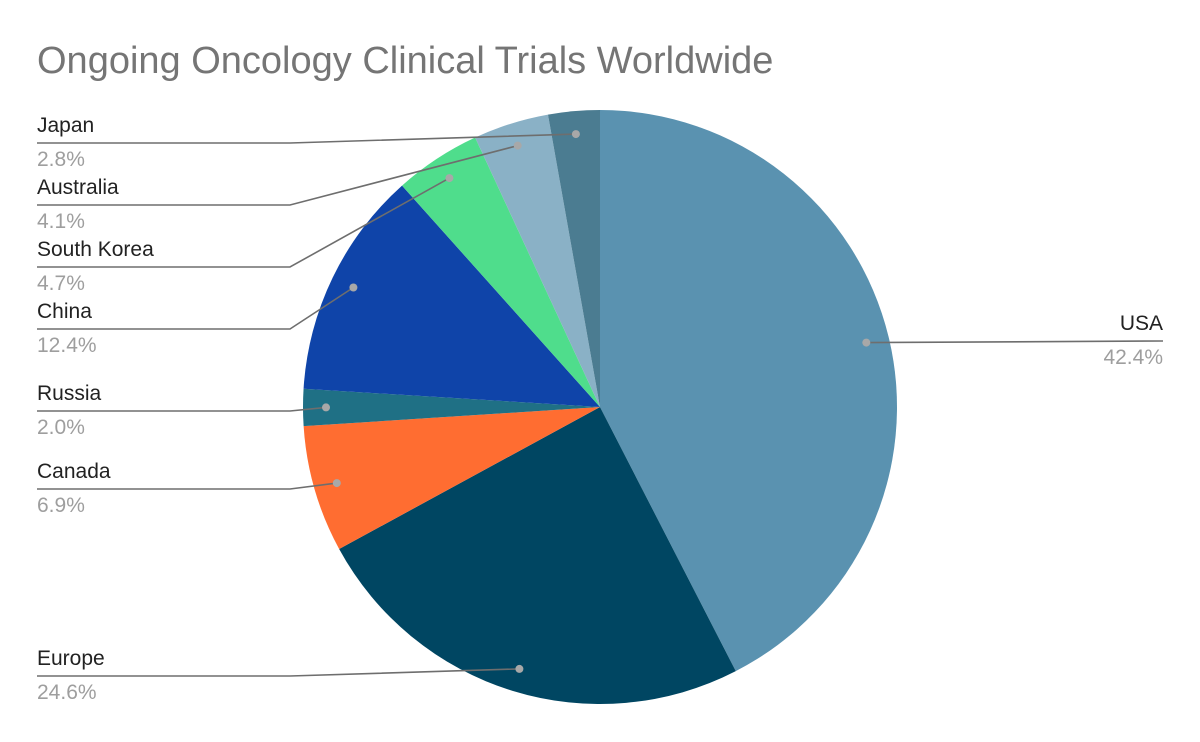  I want to click on leader-dot-australia, so click(517, 145).